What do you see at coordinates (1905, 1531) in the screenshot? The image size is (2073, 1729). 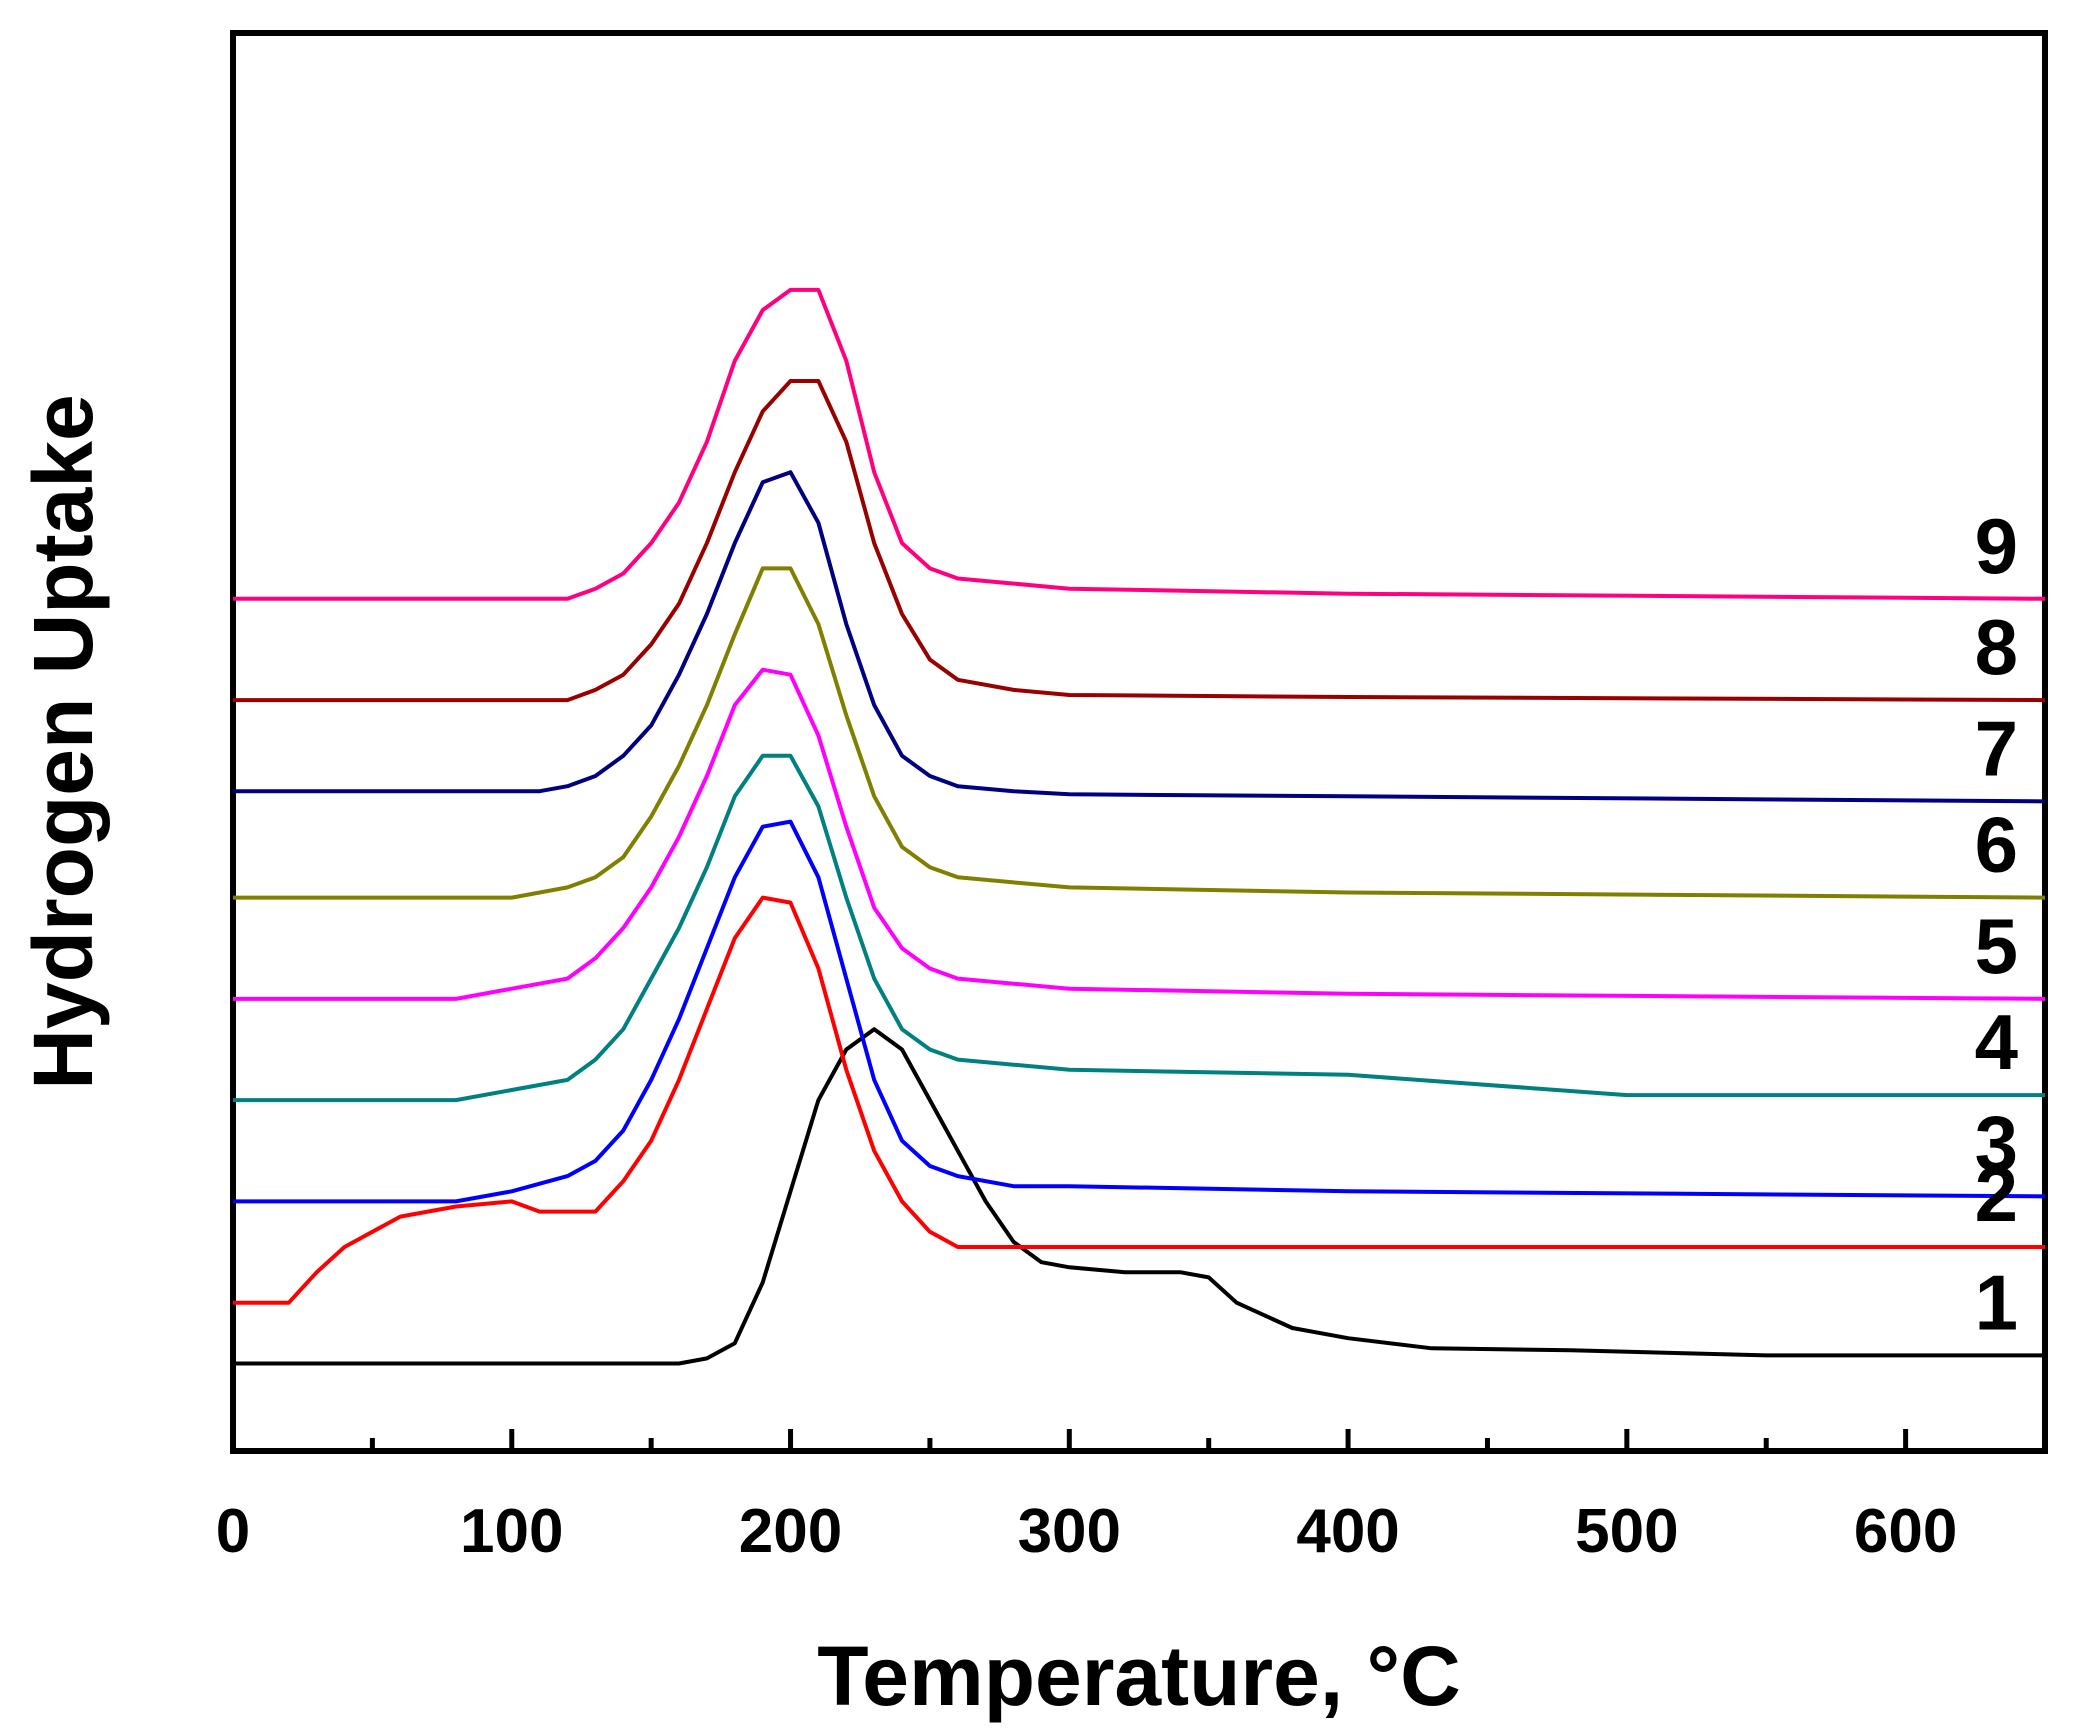 I see `x-tick-label: 600` at bounding box center [1905, 1531].